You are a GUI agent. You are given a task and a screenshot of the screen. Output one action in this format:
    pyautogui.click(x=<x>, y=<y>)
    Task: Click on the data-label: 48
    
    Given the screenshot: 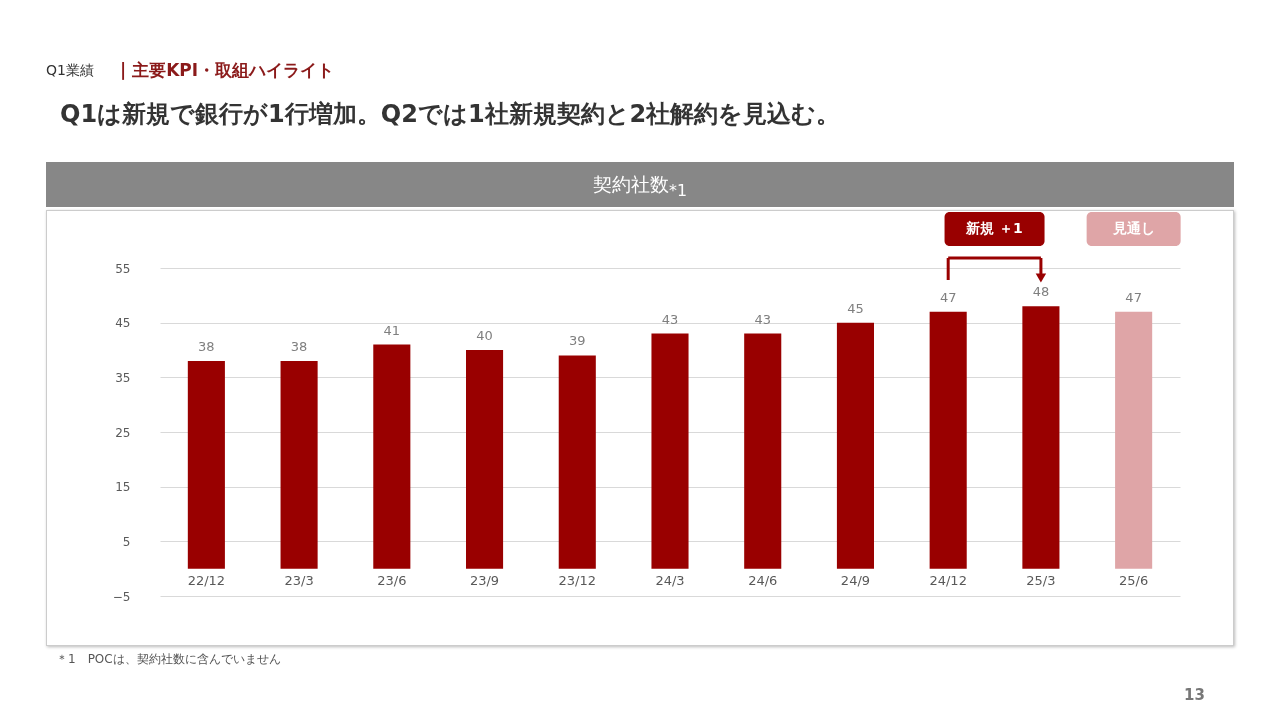 What is the action you would take?
    pyautogui.click(x=1041, y=292)
    